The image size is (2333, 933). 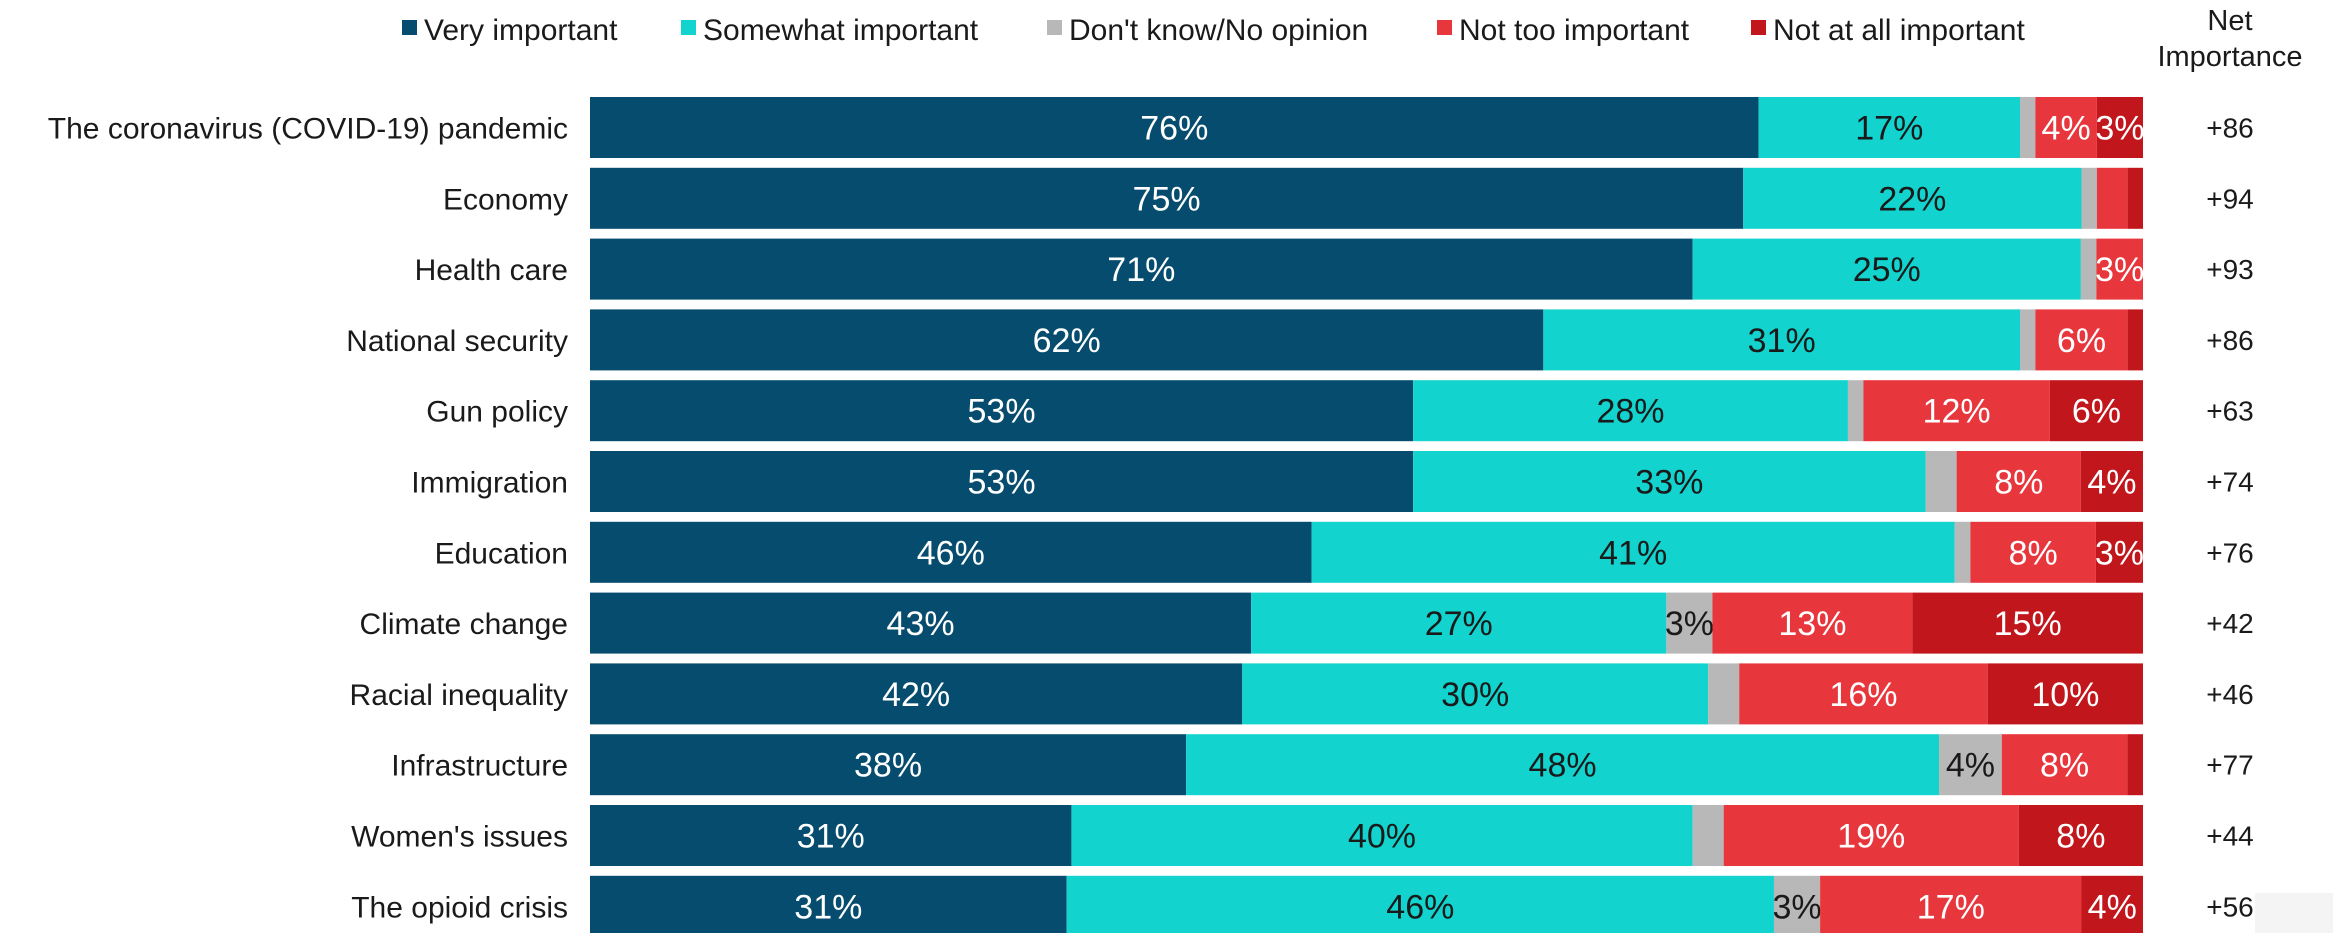 I want to click on data-label: 38%, so click(x=888, y=766).